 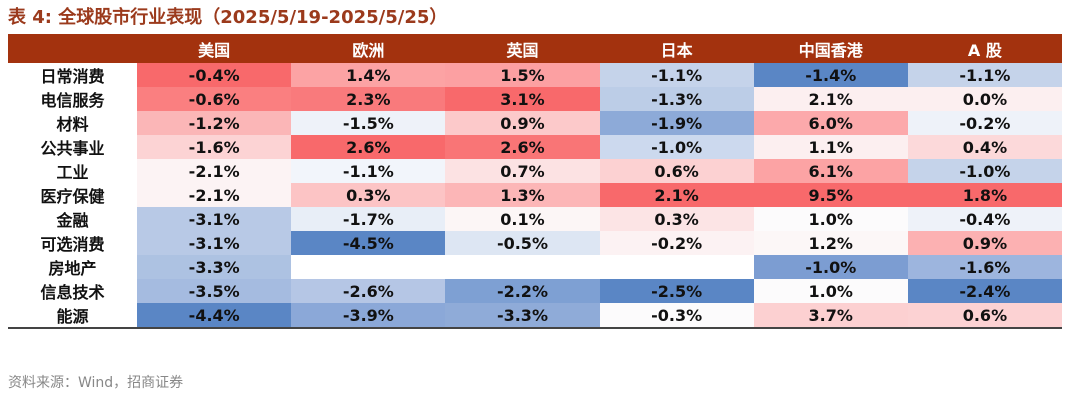 What do you see at coordinates (984, 291) in the screenshot?
I see `table-cell: -2.4%` at bounding box center [984, 291].